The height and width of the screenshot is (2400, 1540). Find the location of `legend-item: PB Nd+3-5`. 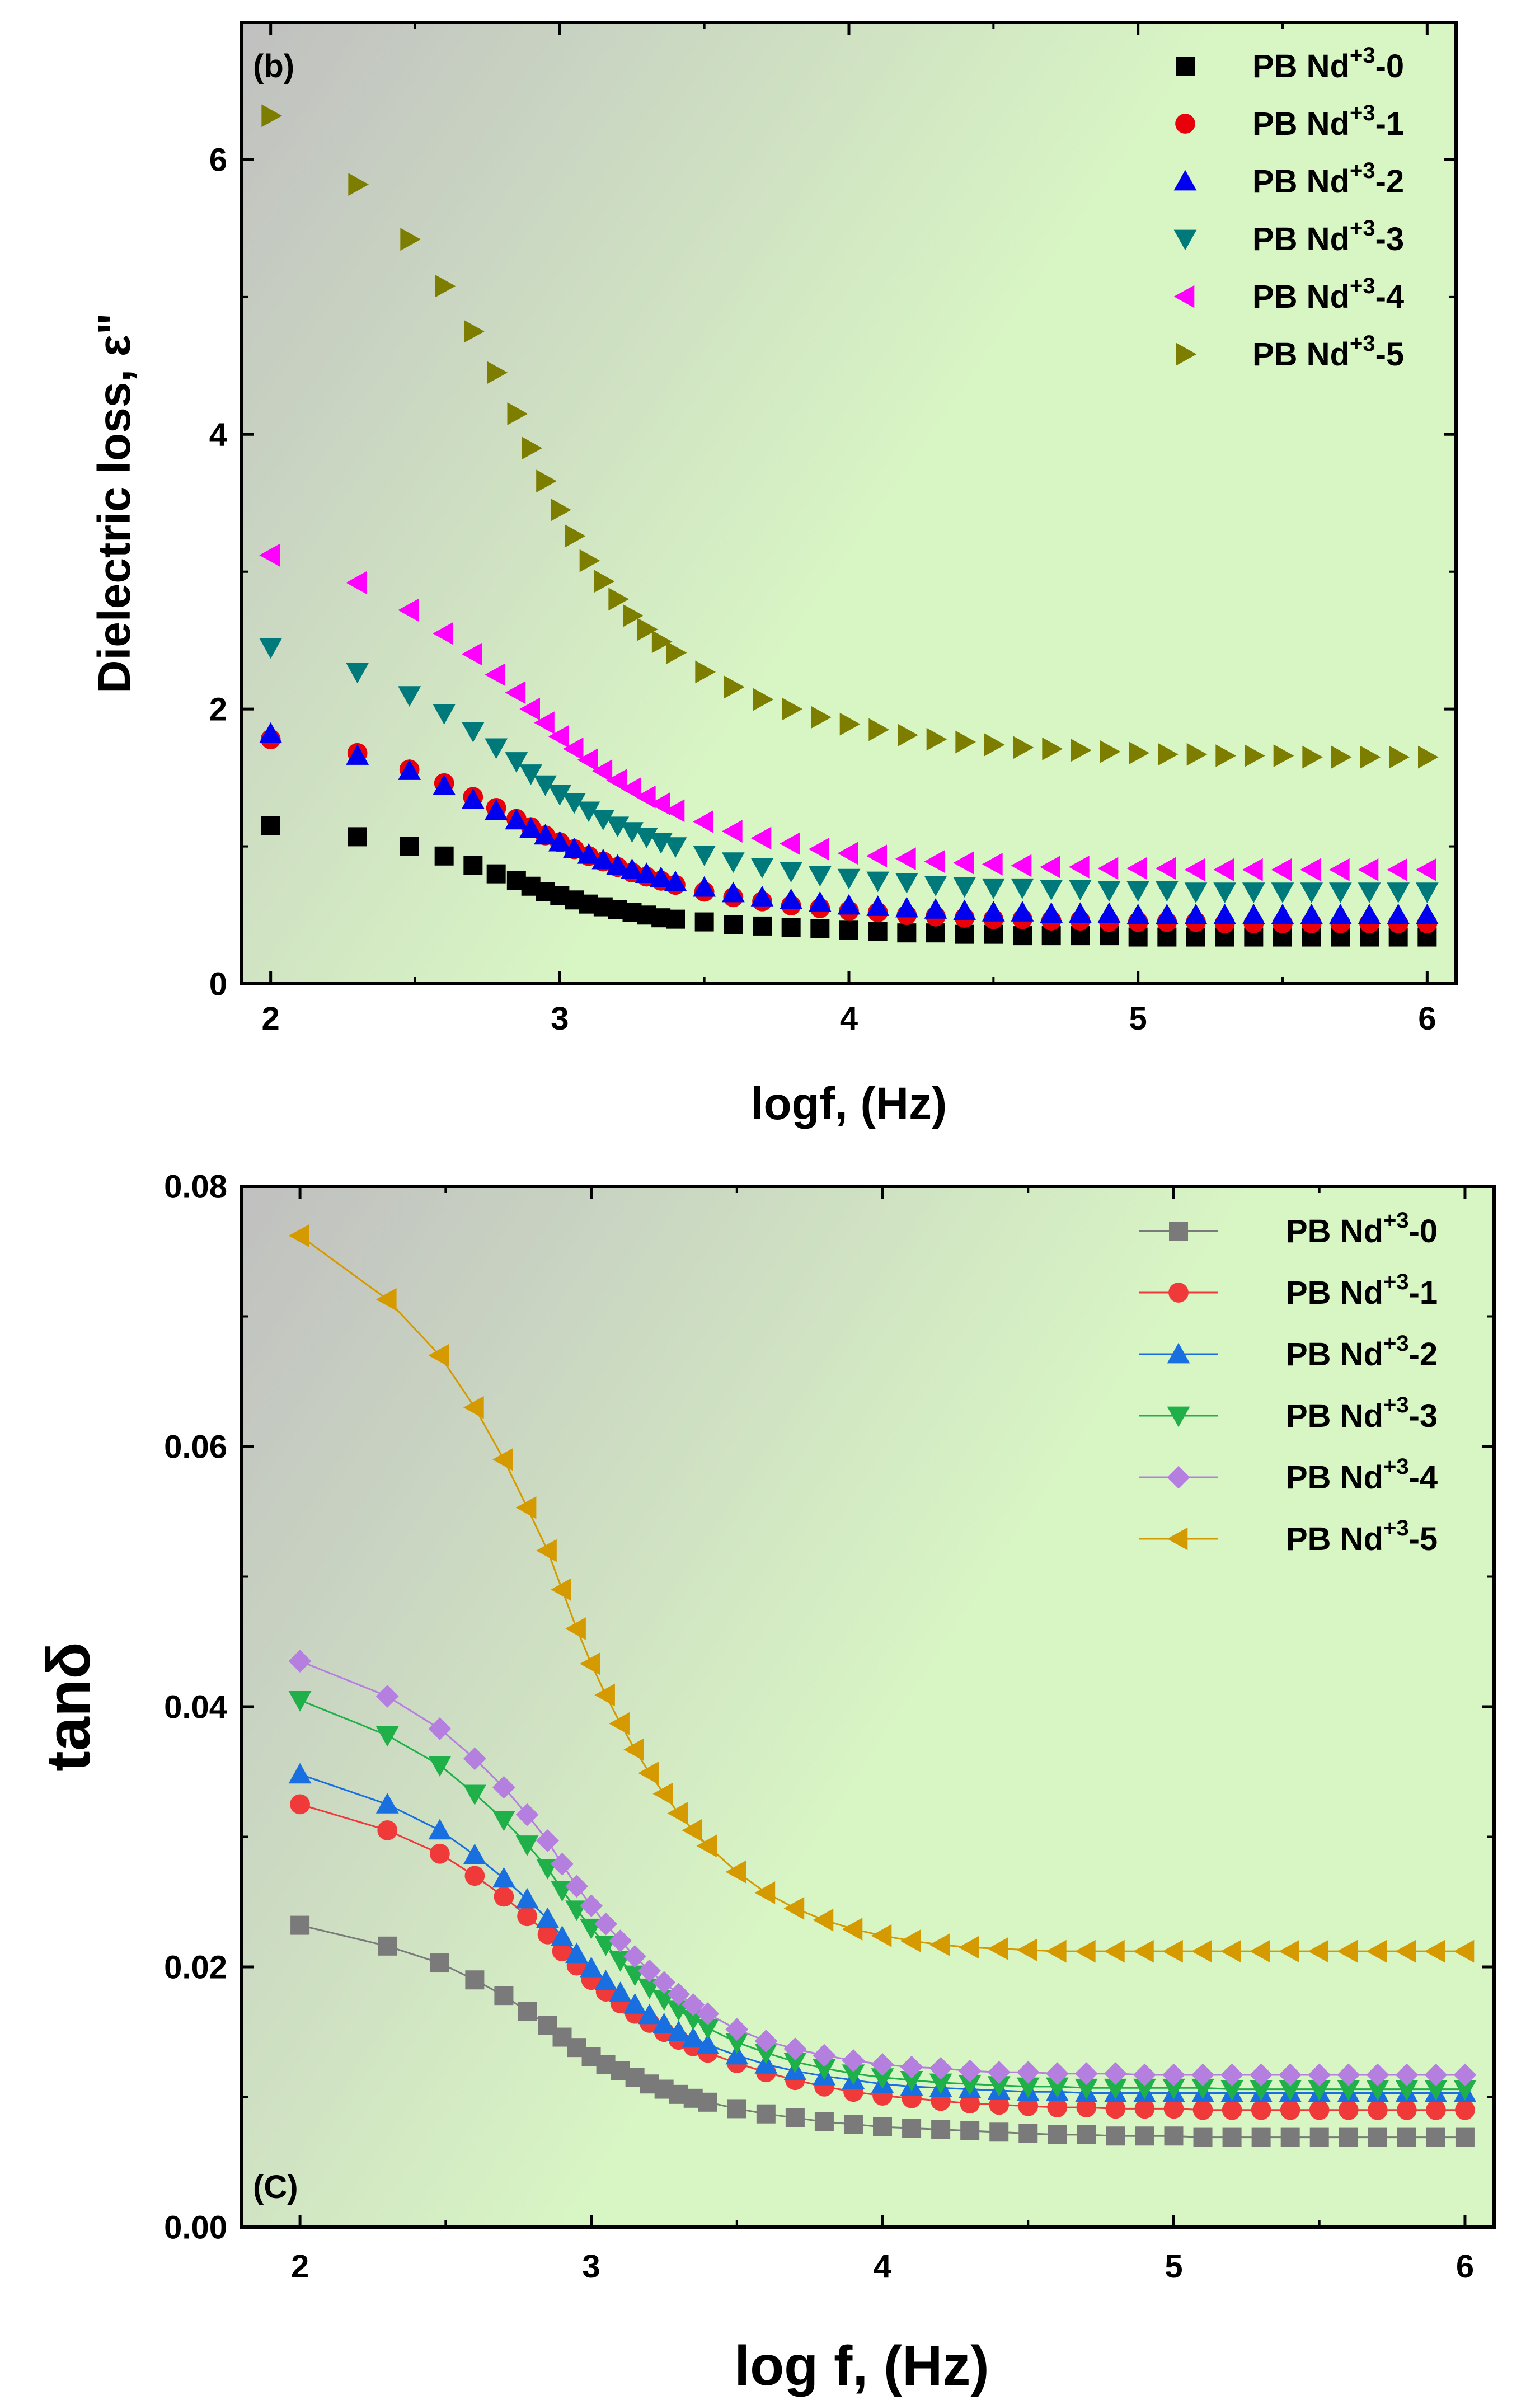

legend-item: PB Nd+3-5 is located at coordinates (1290, 352).